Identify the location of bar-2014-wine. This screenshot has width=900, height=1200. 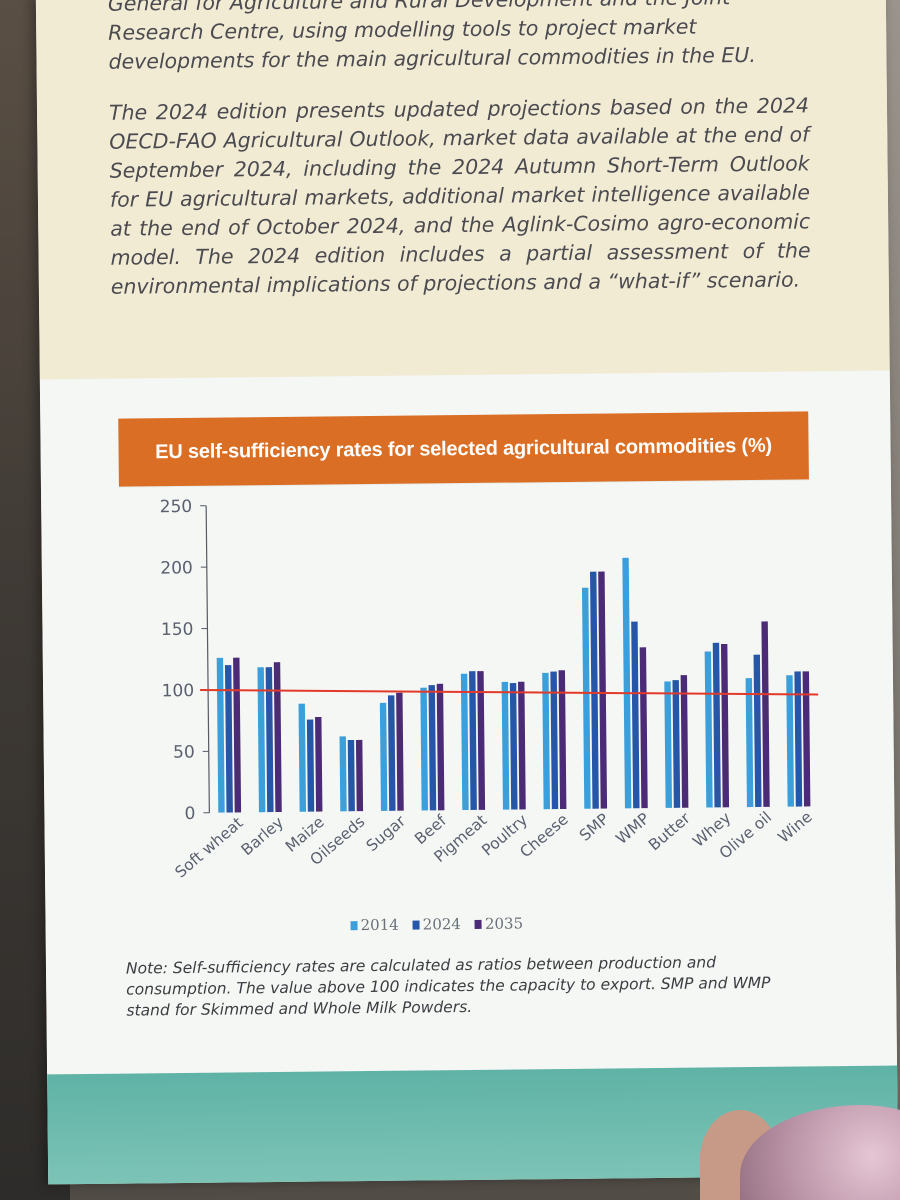
(790, 741).